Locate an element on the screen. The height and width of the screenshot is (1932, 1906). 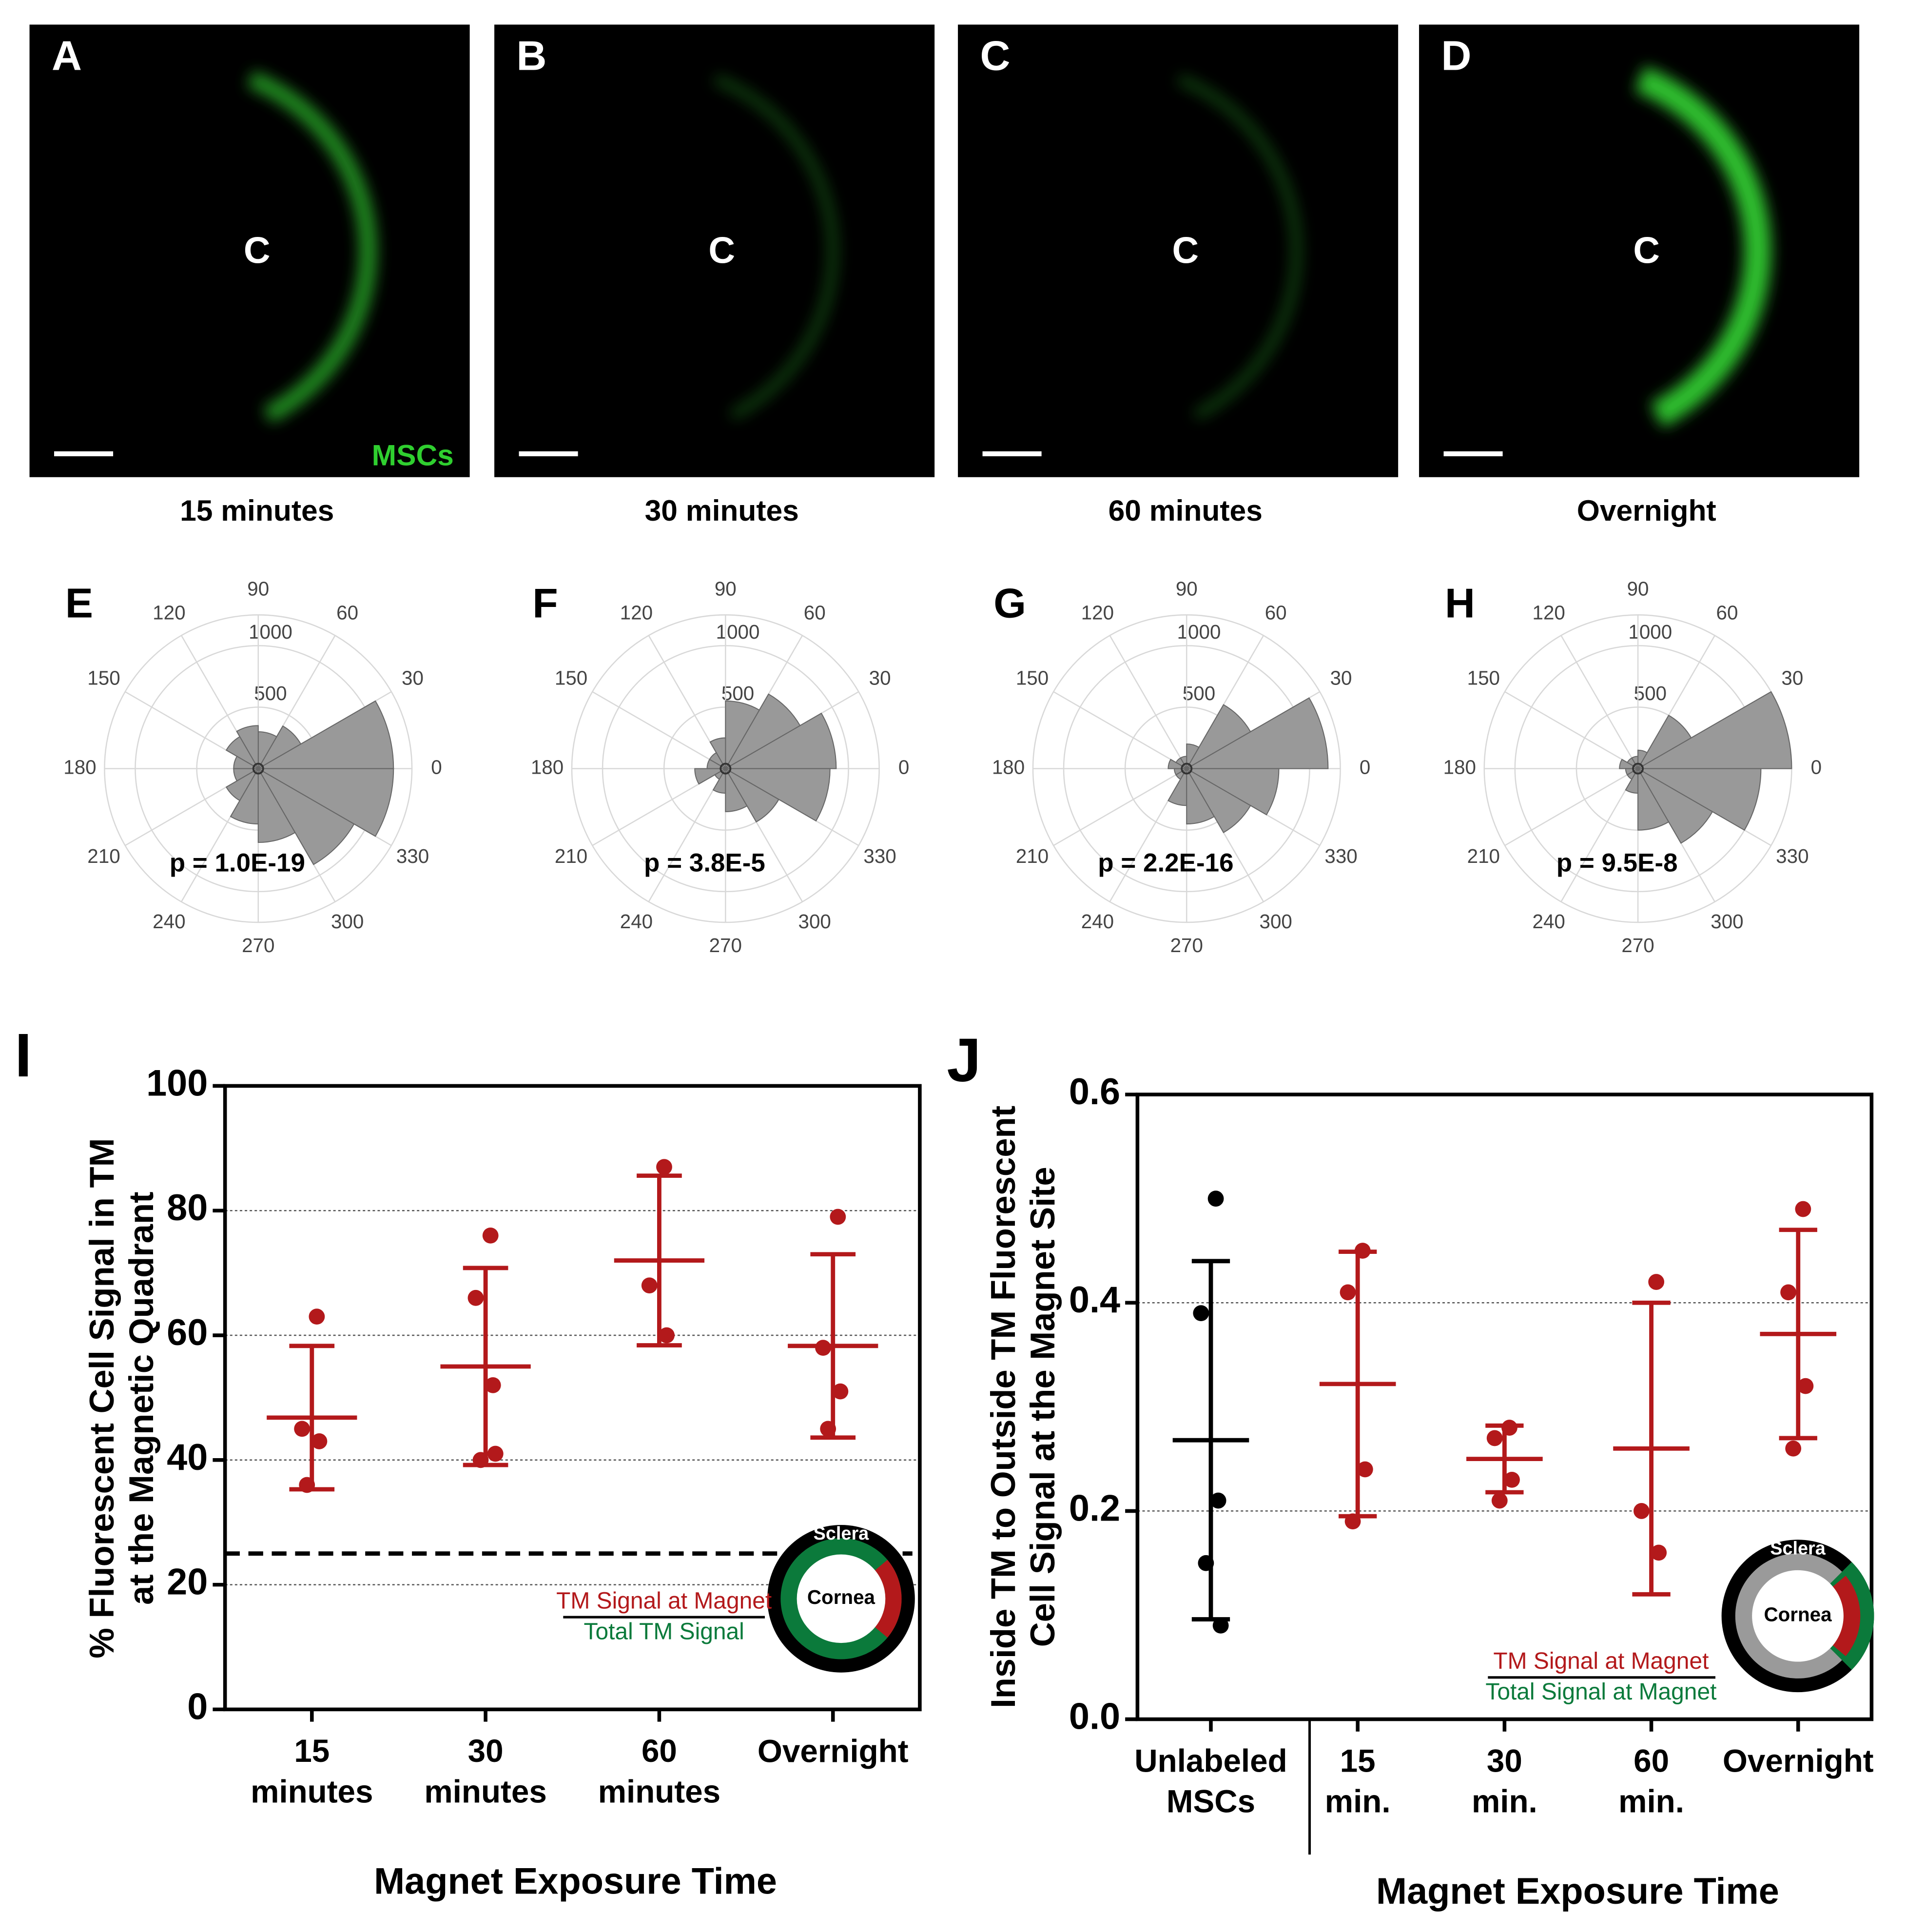
panel-letter: J is located at coordinates (964, 1060).